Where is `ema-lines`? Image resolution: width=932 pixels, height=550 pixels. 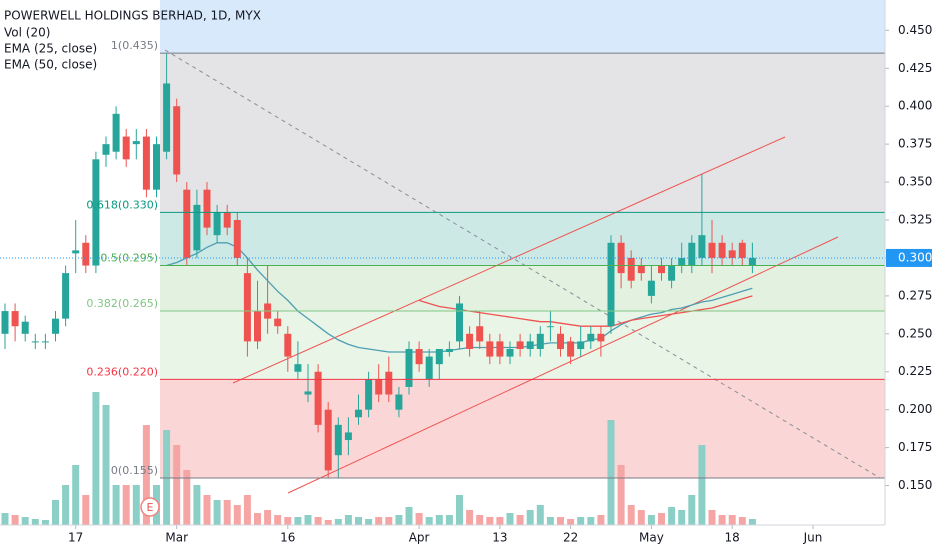 ema-lines is located at coordinates (459, 297).